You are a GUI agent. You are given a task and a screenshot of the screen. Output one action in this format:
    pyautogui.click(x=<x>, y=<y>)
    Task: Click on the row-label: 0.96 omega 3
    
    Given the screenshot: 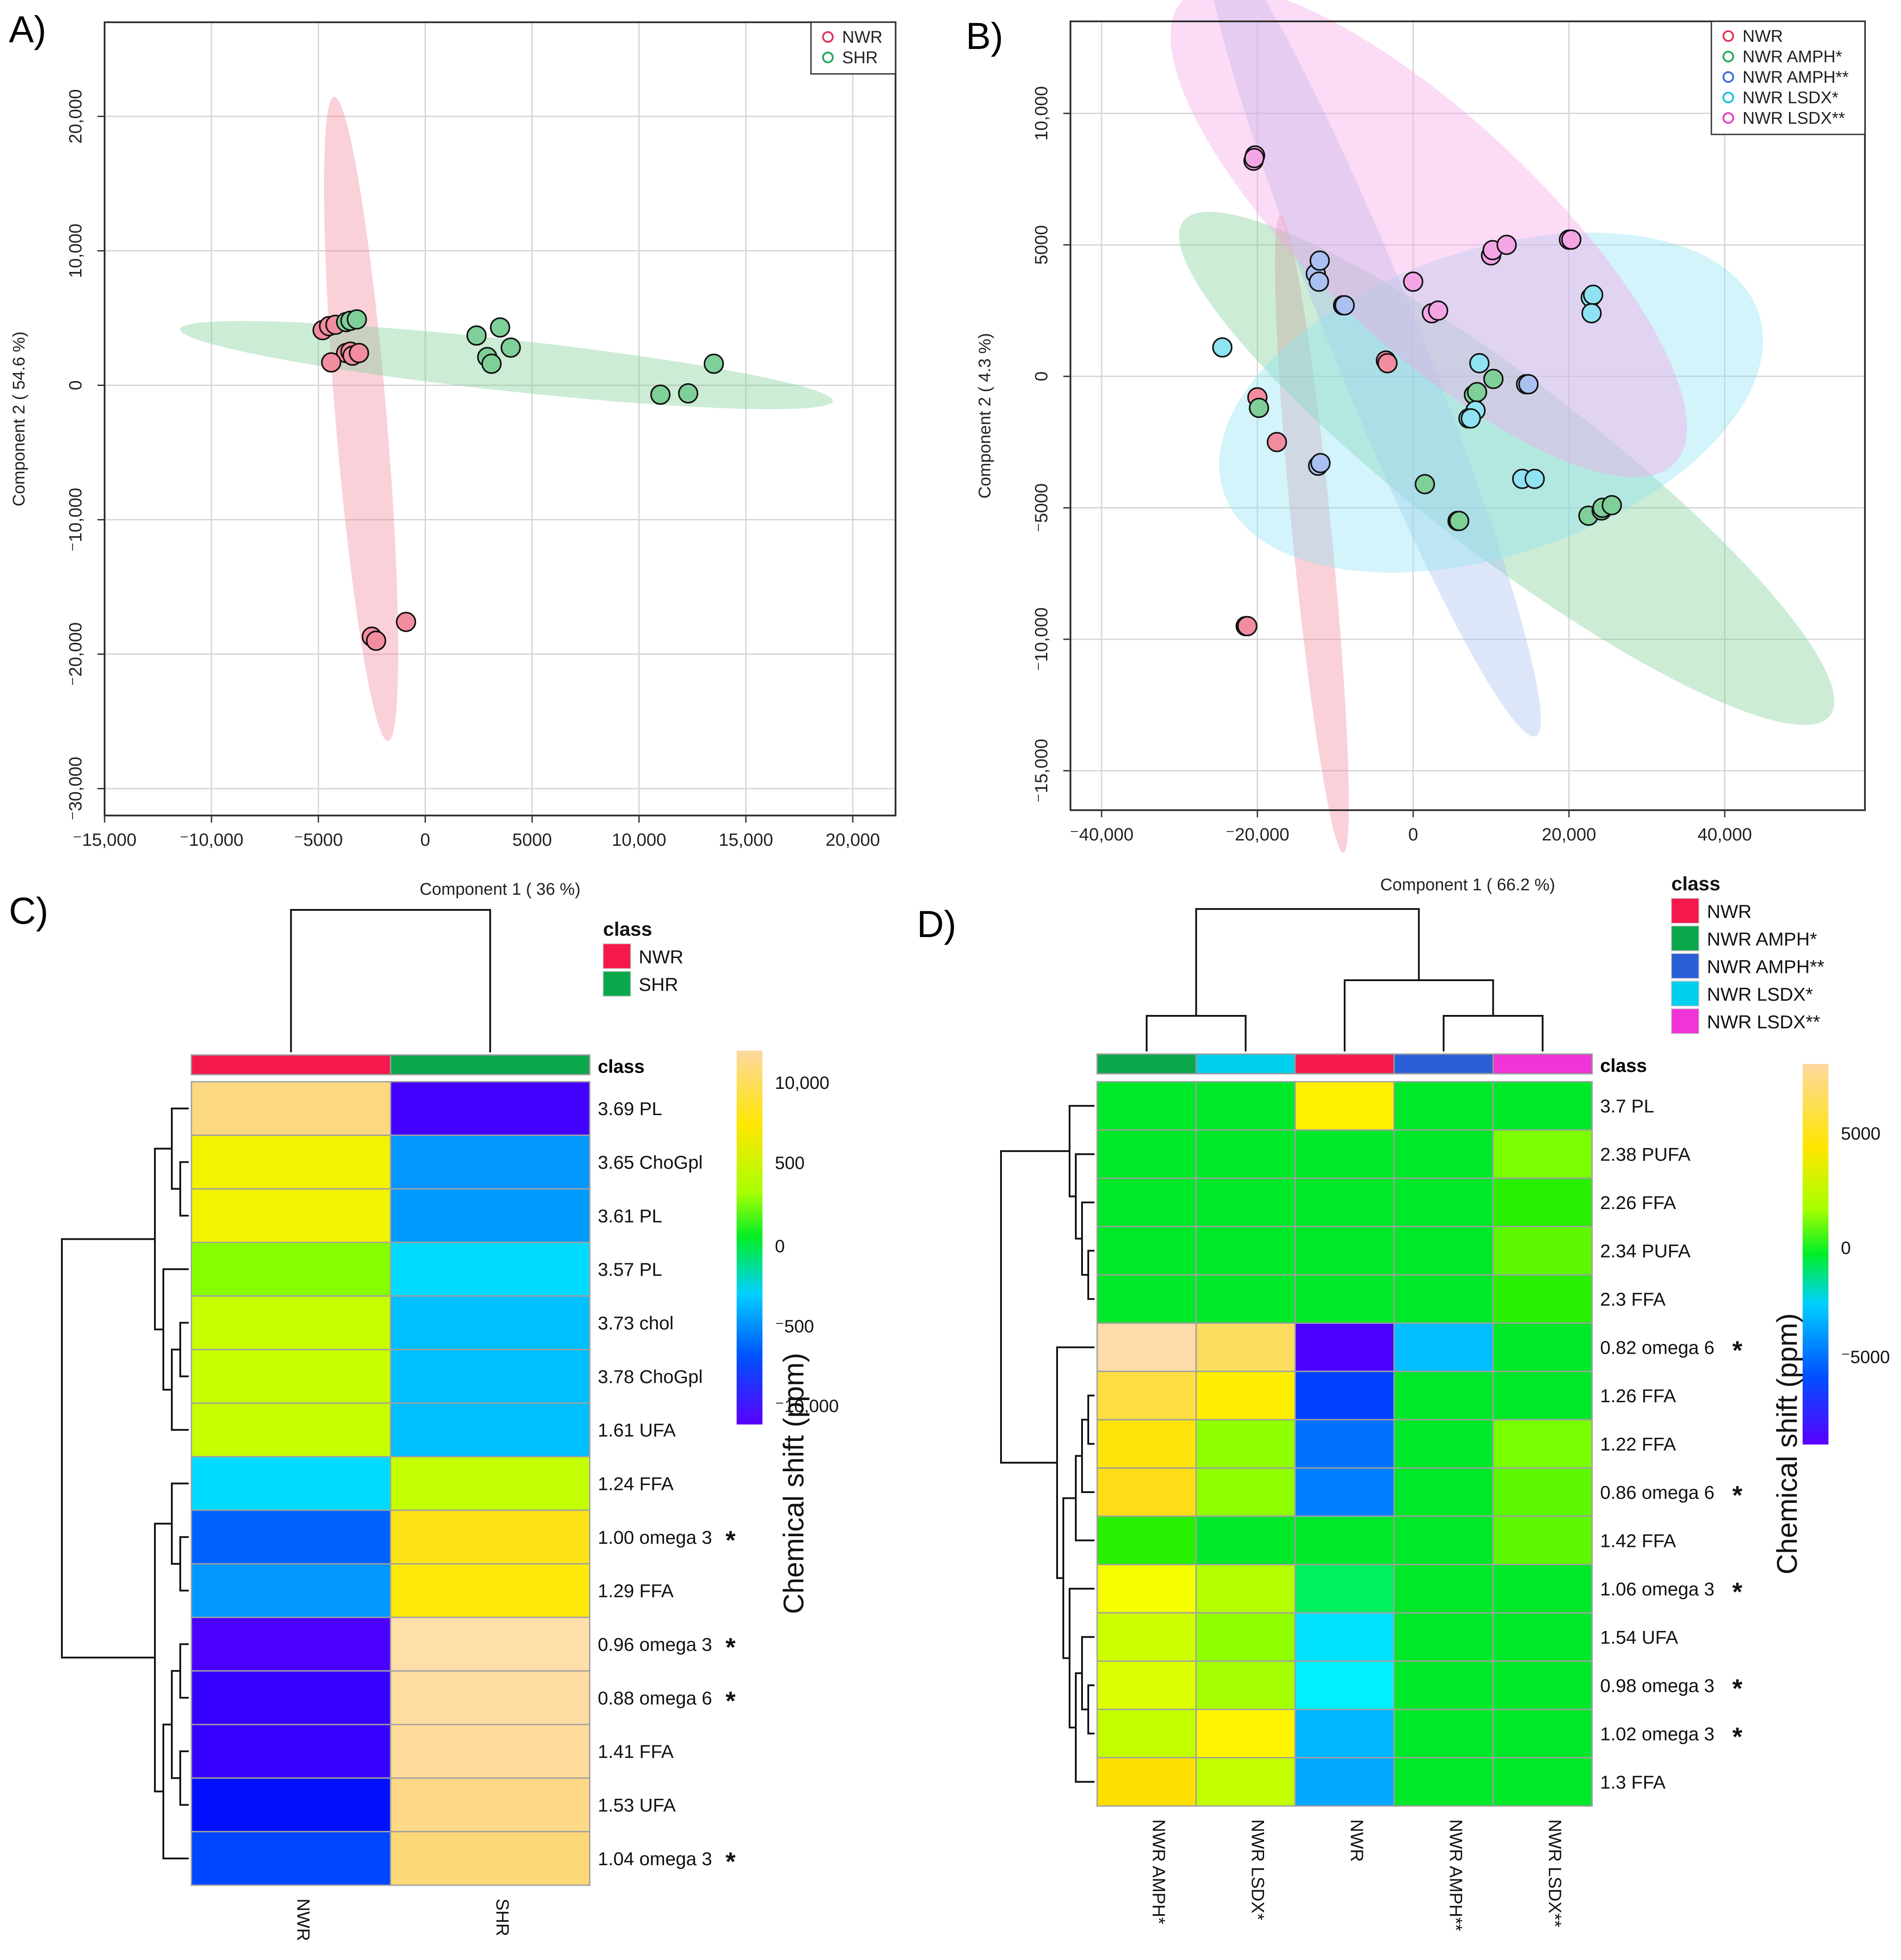 What is the action you would take?
    pyautogui.click(x=655, y=1644)
    